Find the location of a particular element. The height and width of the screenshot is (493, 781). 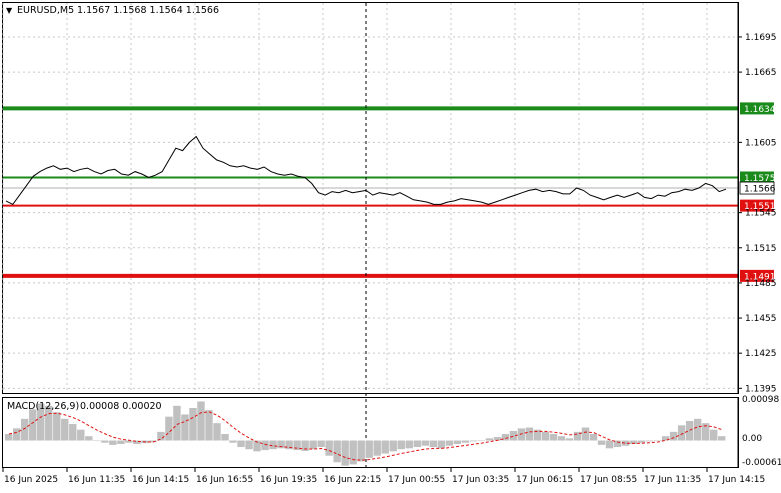

price-tick-label: 1.1695 is located at coordinates (761, 38).